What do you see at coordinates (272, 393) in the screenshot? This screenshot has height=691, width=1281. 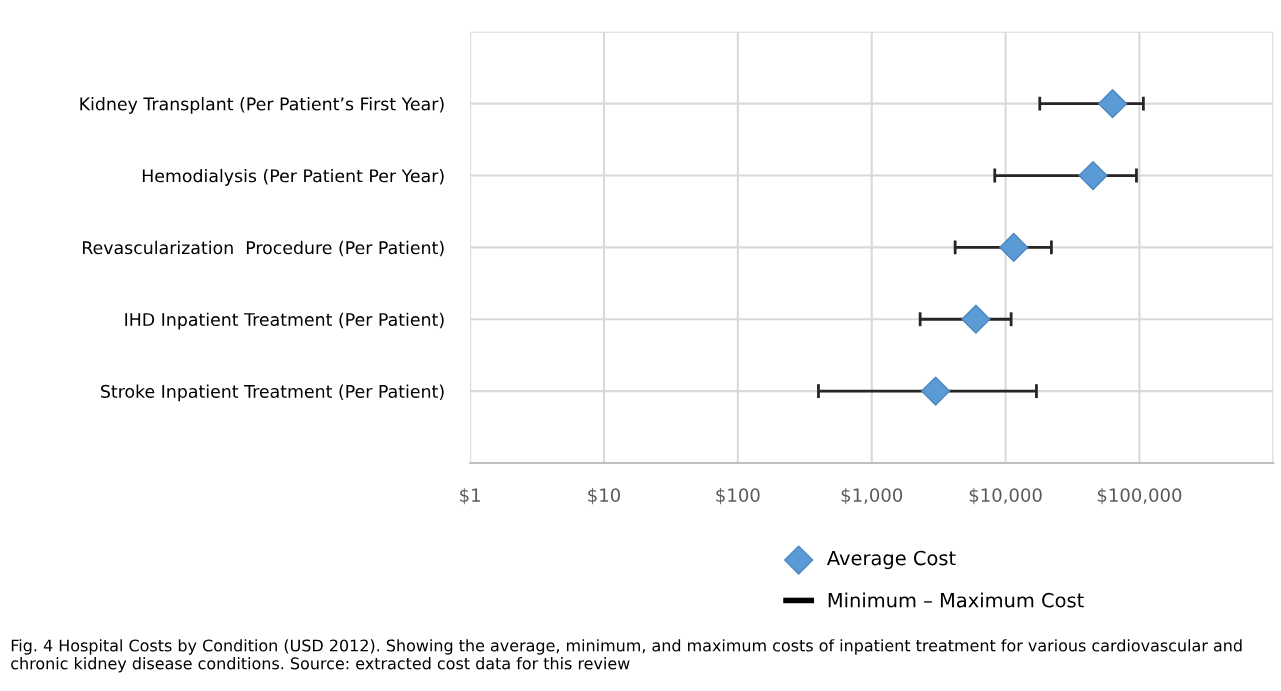 I see `y-tick-label: Stroke Inpatient Treatment (Per Patient)` at bounding box center [272, 393].